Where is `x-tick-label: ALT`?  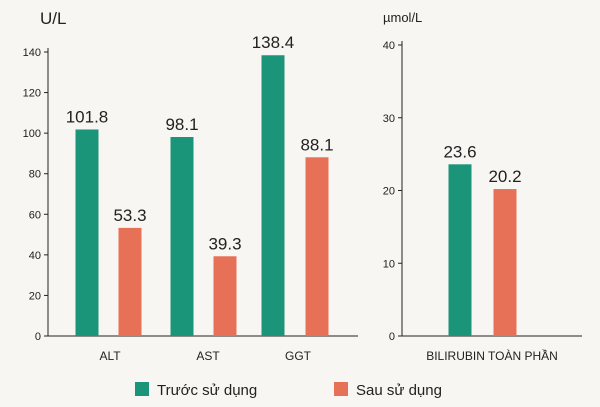 x-tick-label: ALT is located at coordinates (110, 356).